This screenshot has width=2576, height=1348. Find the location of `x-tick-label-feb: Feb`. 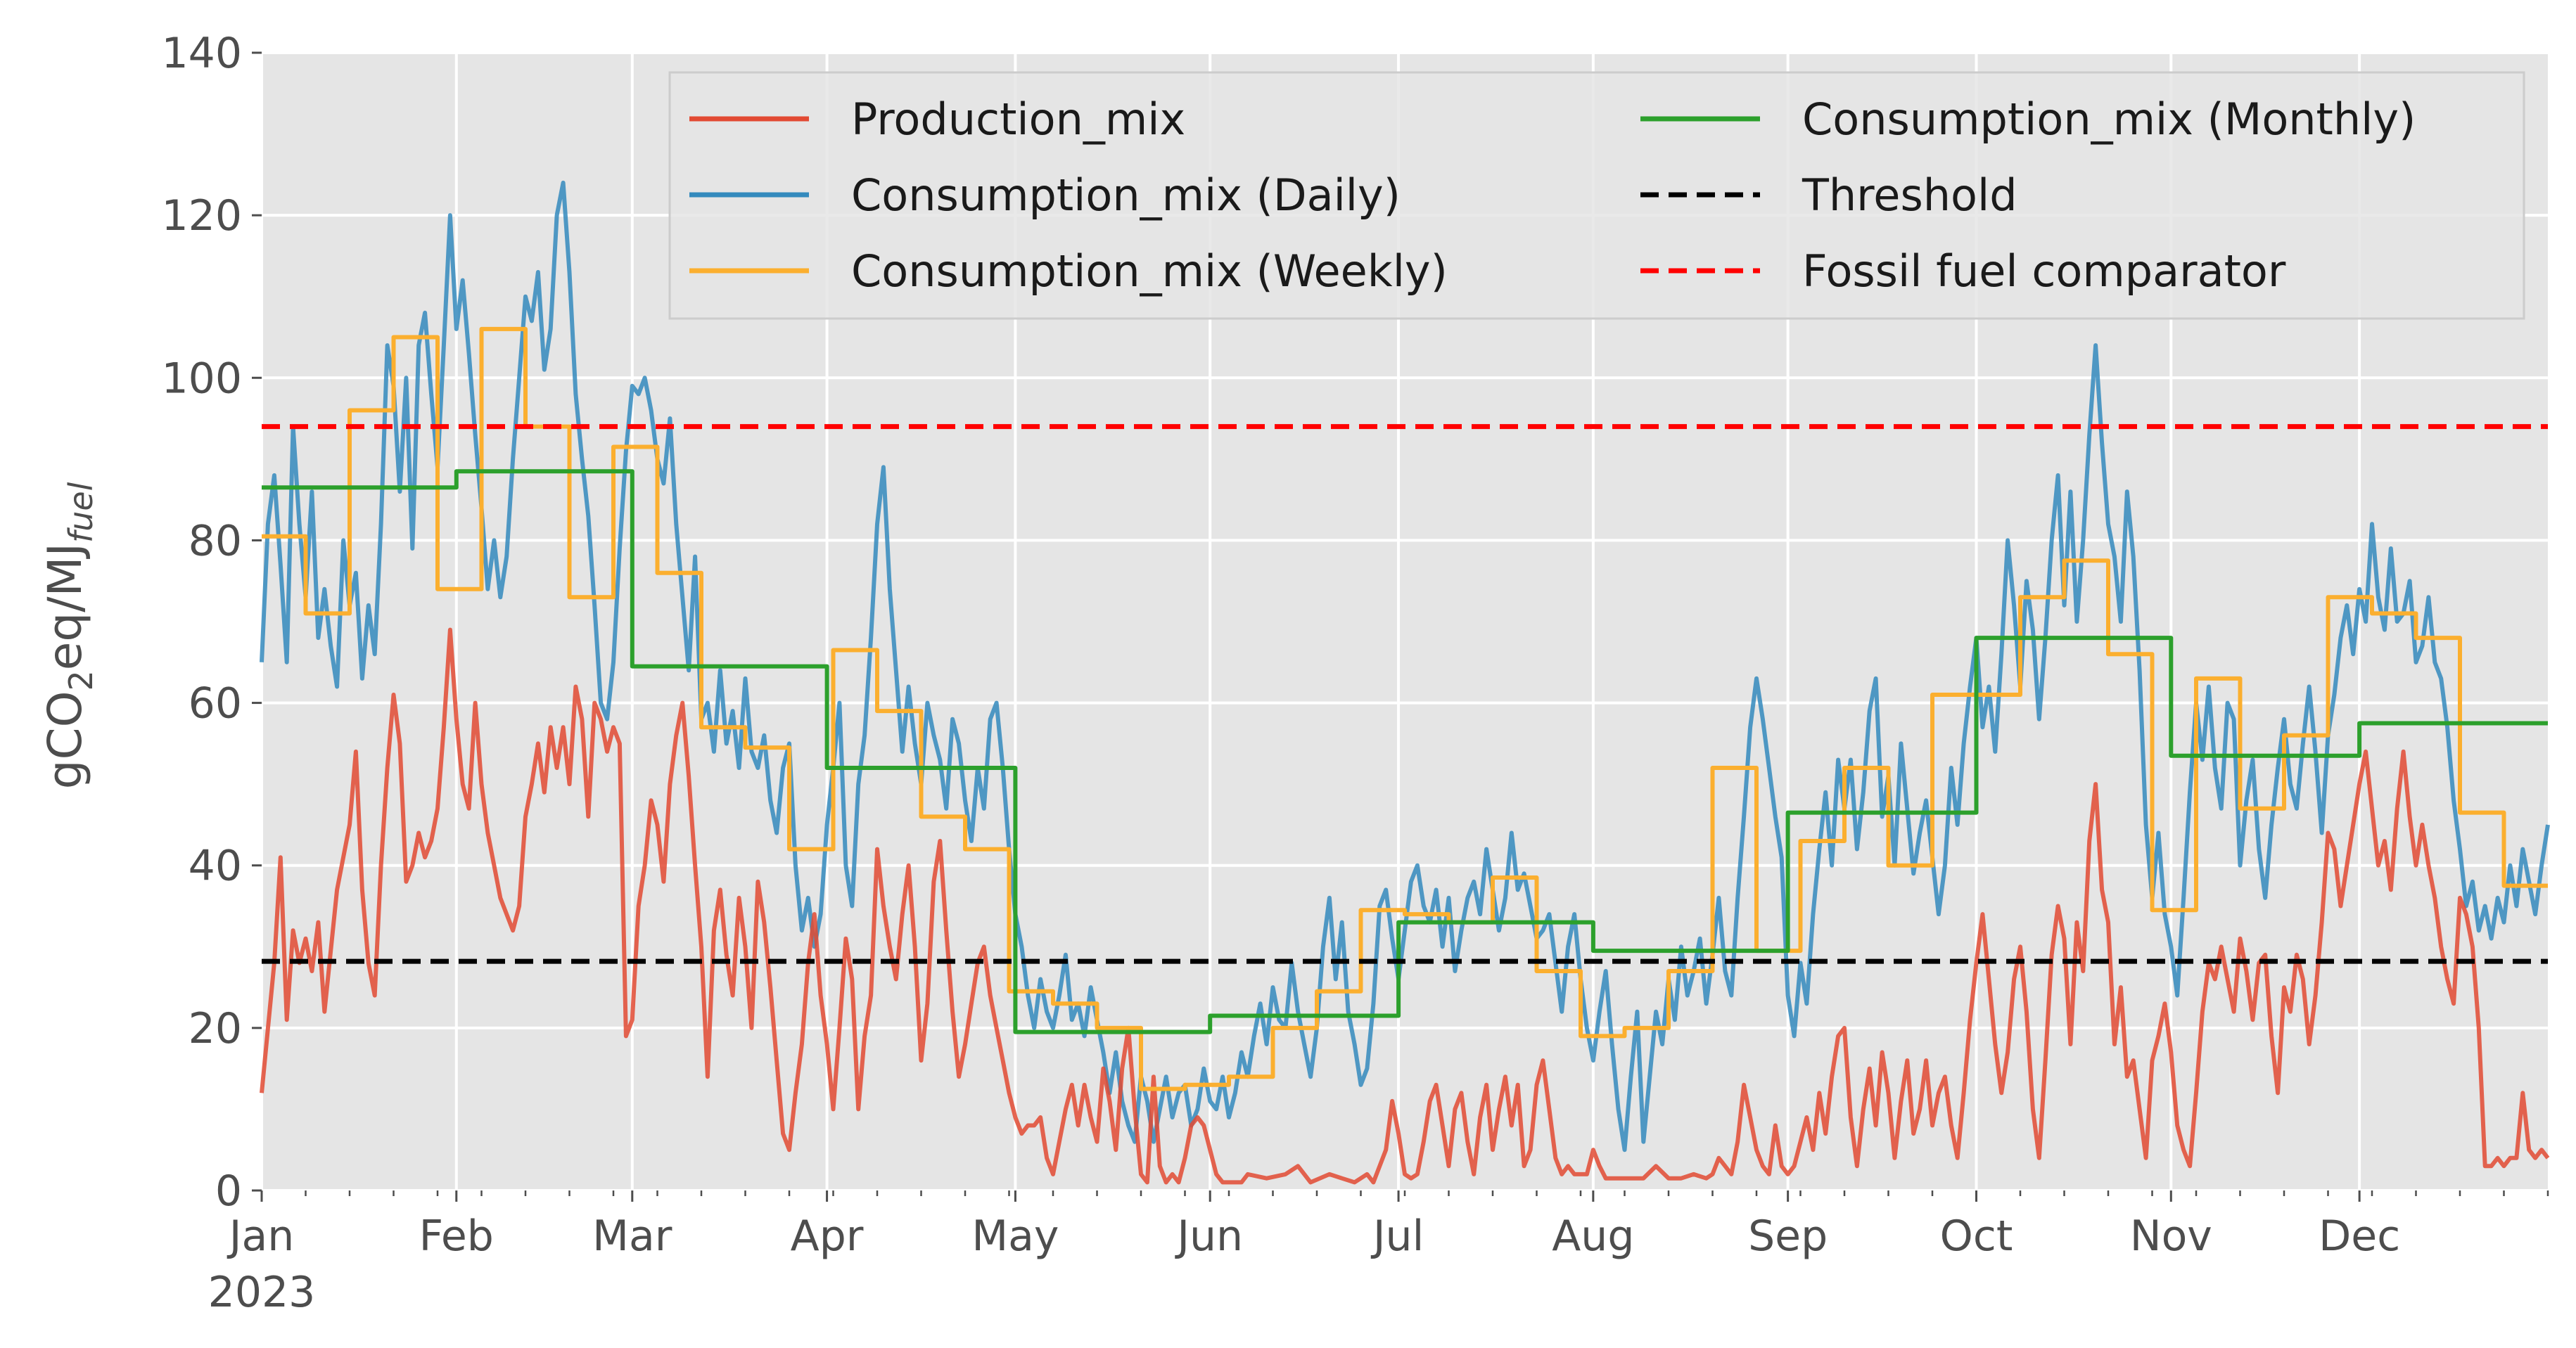

x-tick-label-feb: Feb is located at coordinates (456, 1236).